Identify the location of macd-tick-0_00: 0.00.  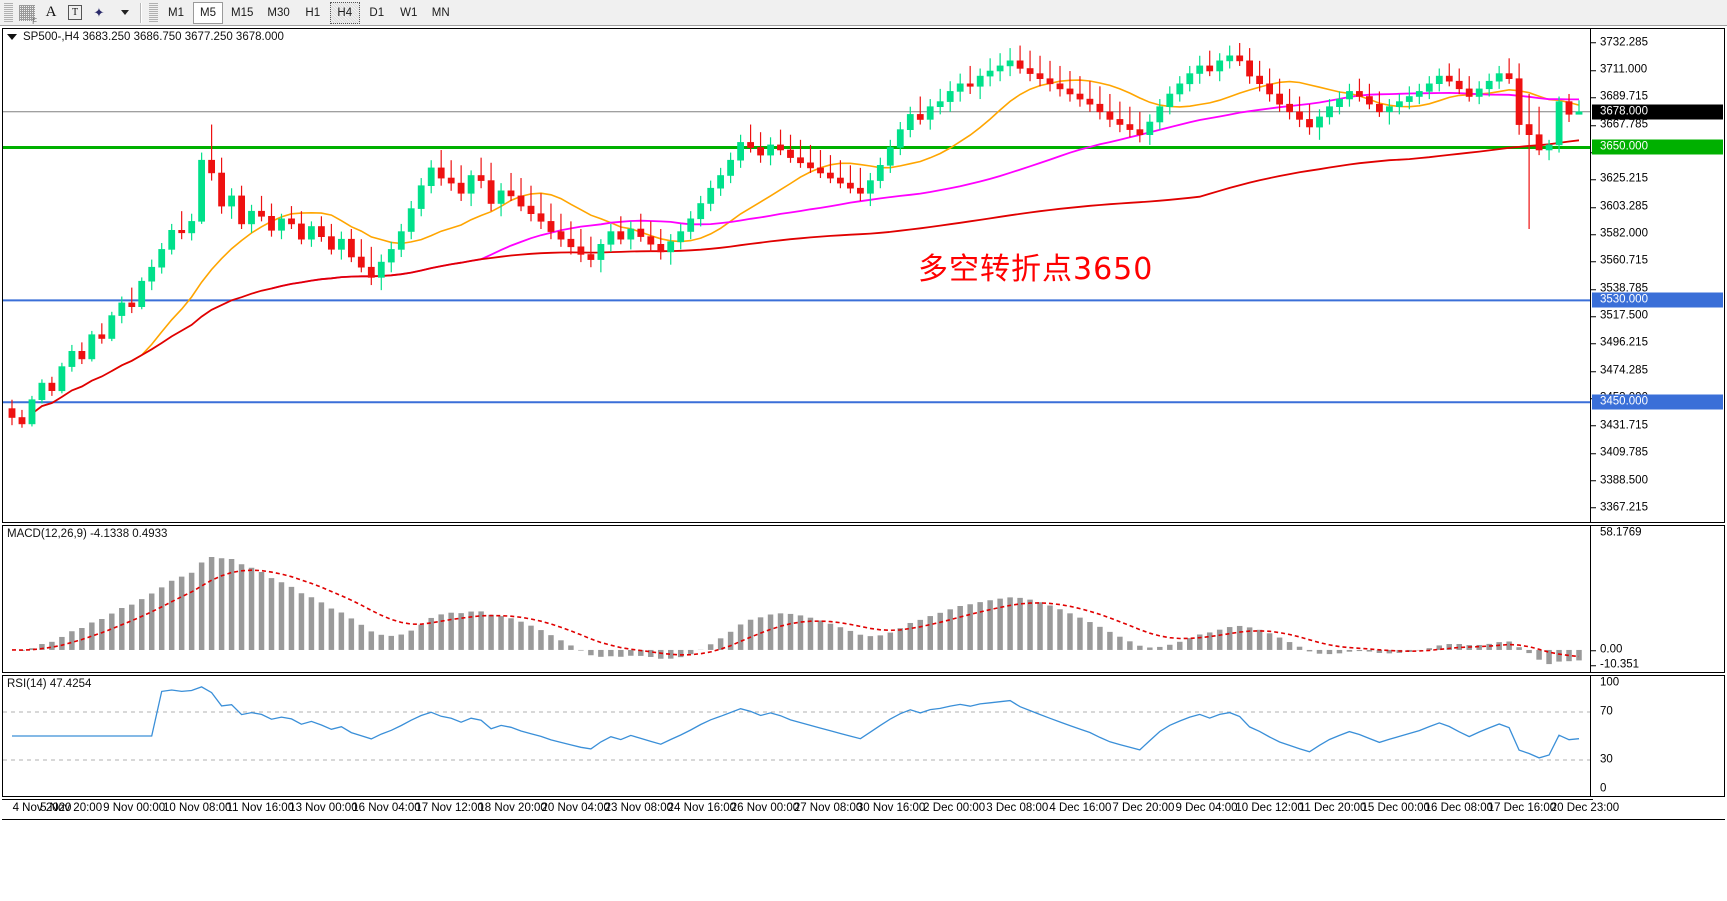
(1657, 650).